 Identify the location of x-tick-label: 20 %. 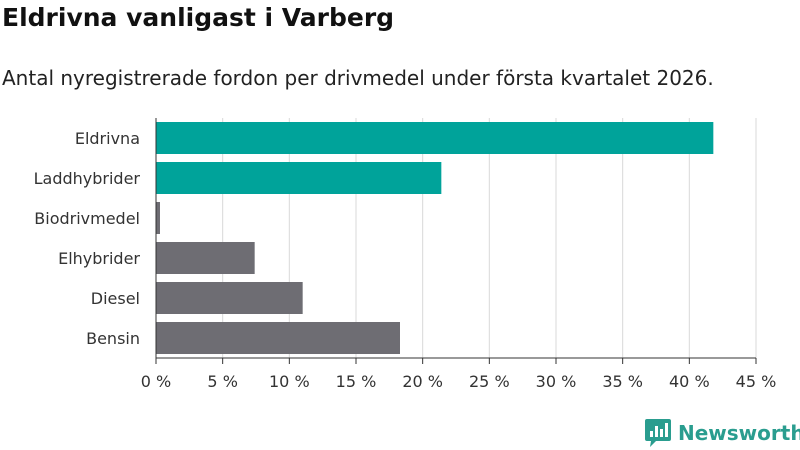
(422, 381).